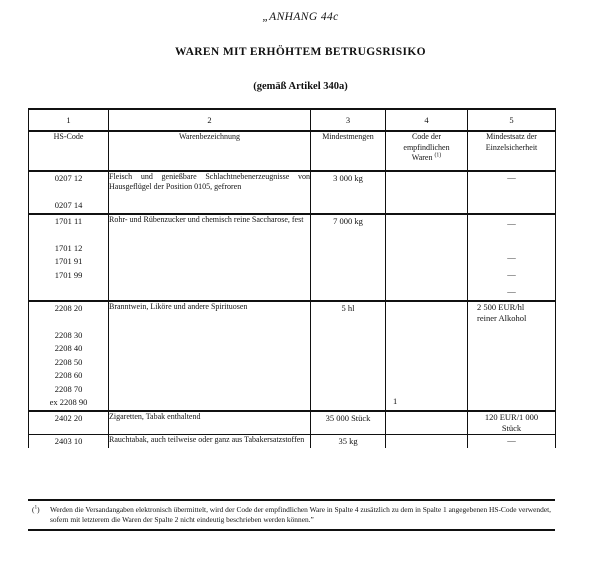 The height and width of the screenshot is (568, 601). Describe the element at coordinates (426, 136) in the screenshot. I see `header4-line1: Code der` at that location.